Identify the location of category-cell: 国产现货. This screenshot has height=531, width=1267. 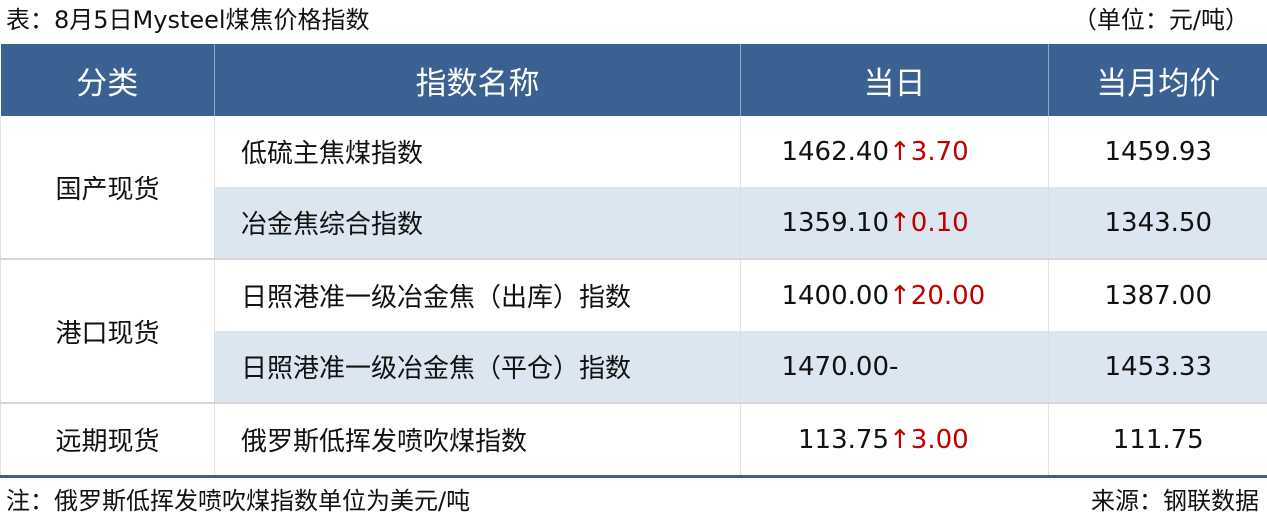
(107, 187).